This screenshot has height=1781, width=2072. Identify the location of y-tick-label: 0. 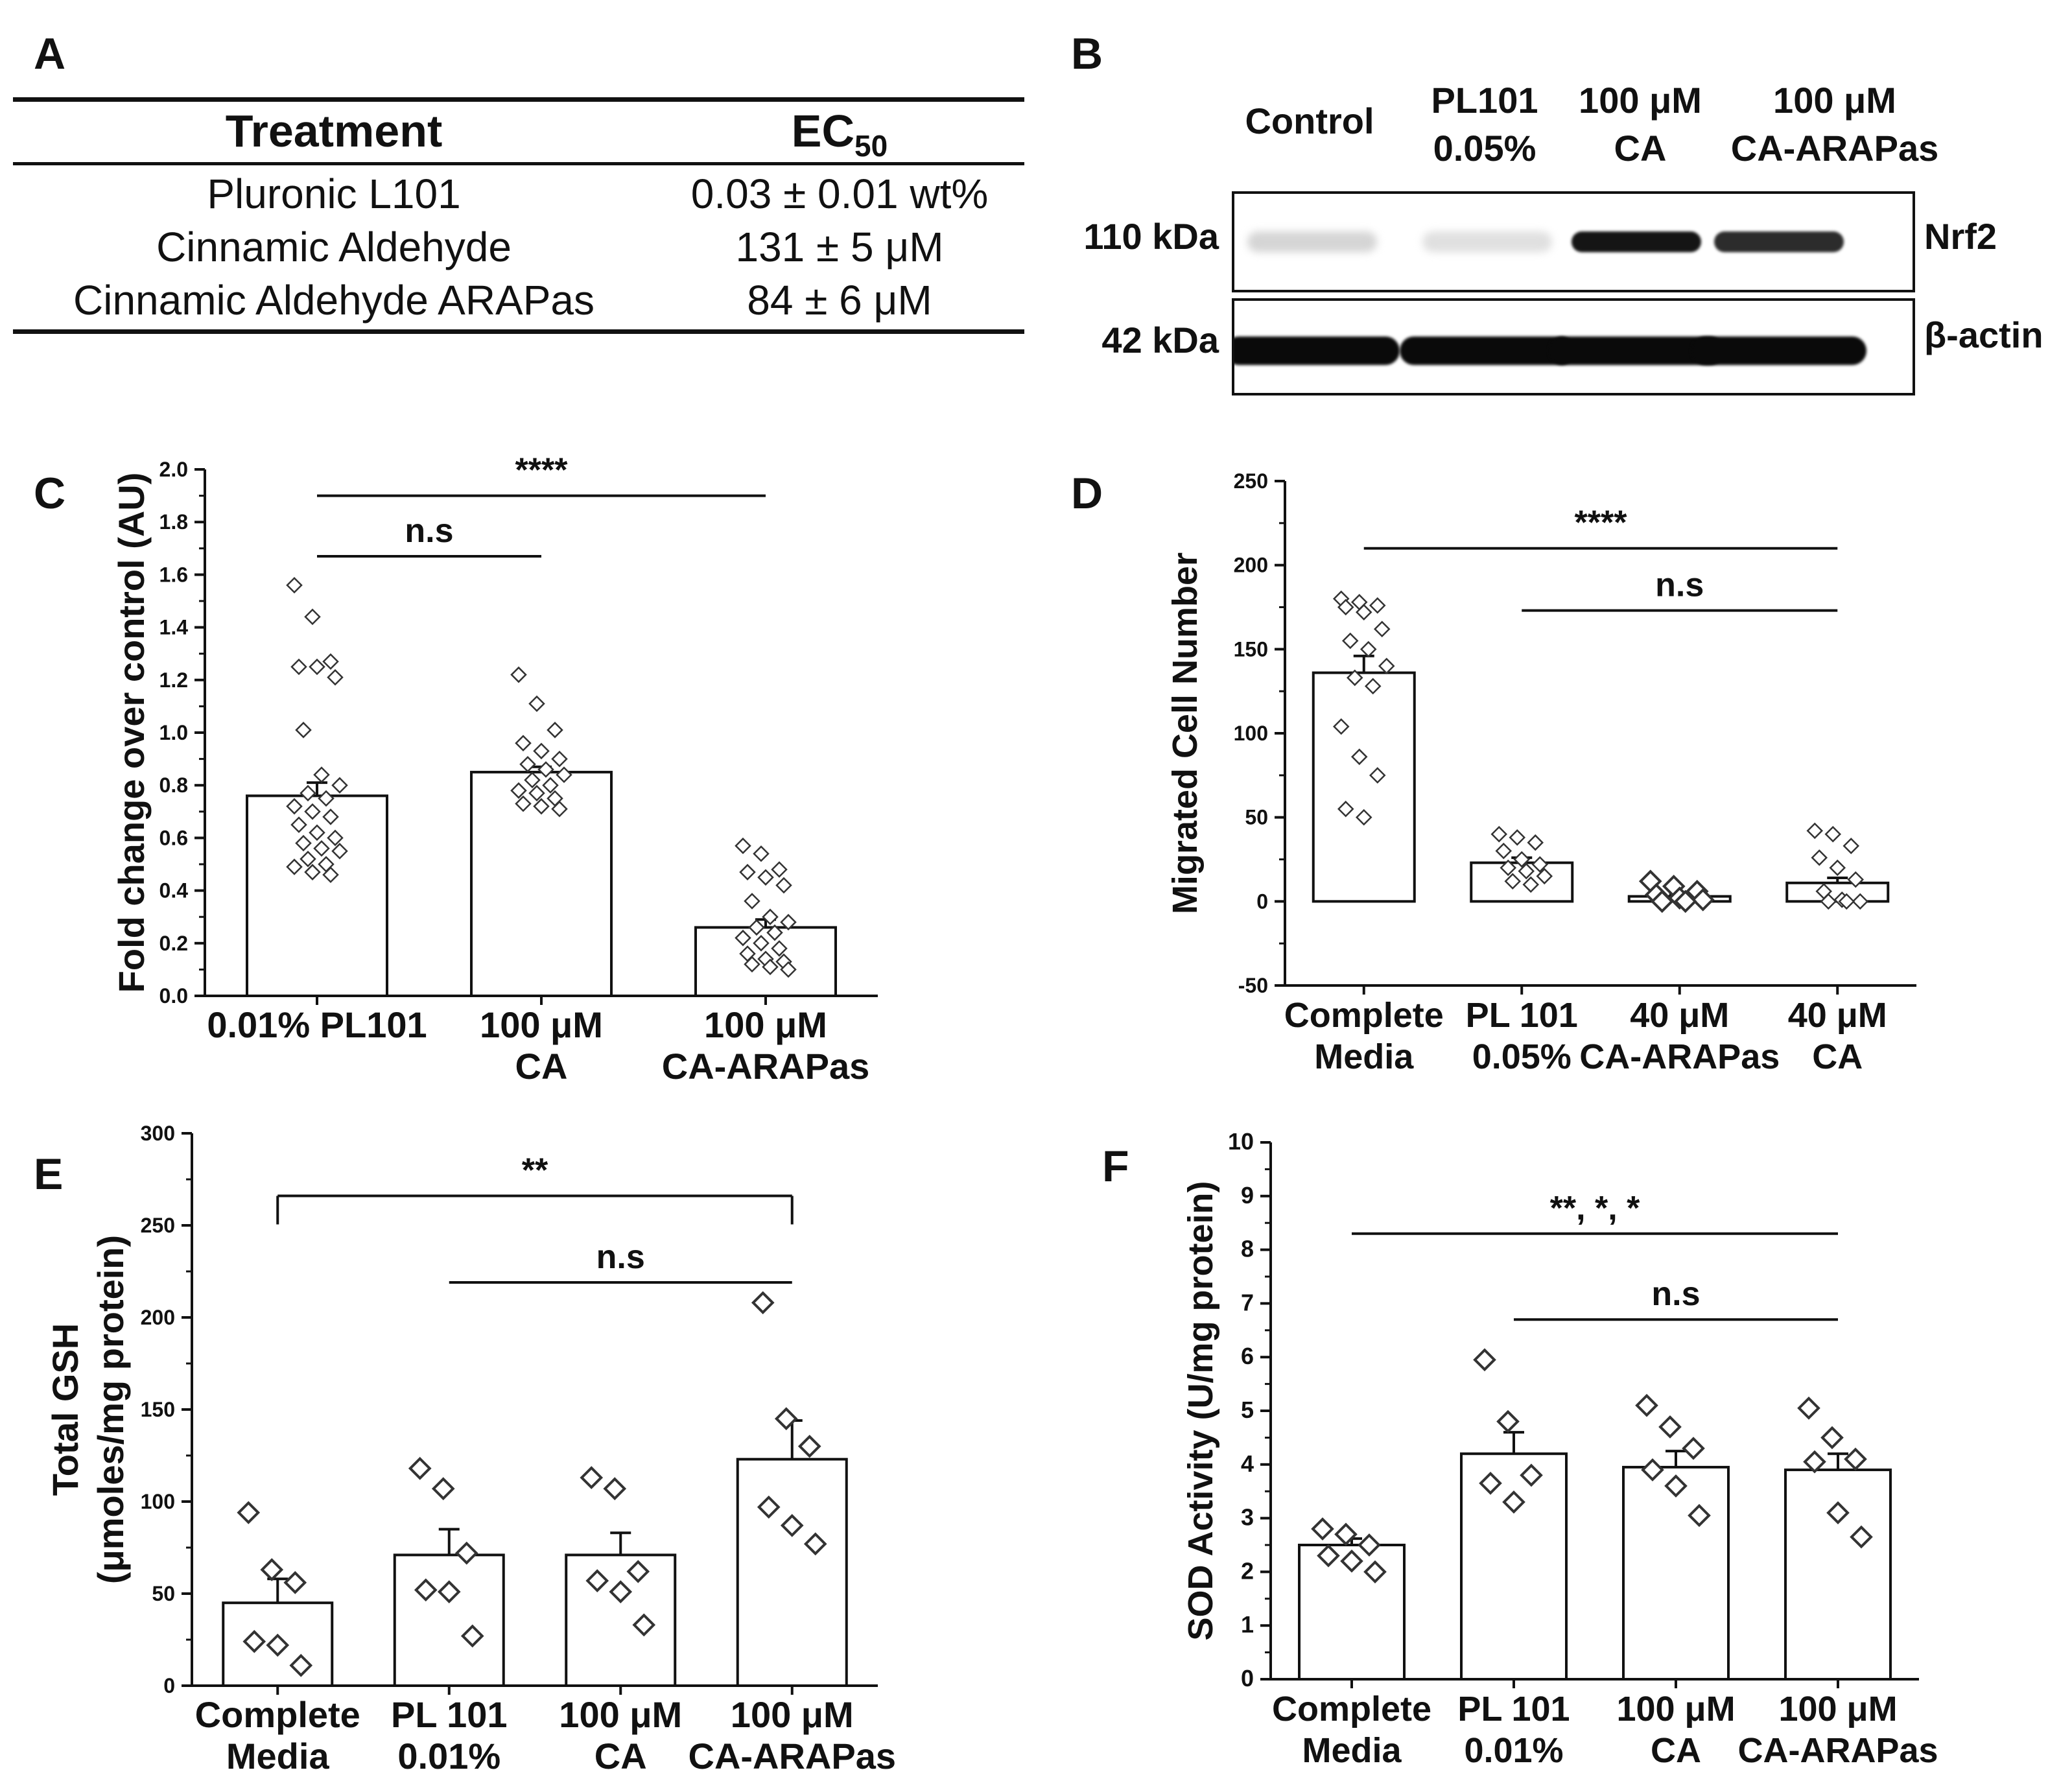
(169, 1685).